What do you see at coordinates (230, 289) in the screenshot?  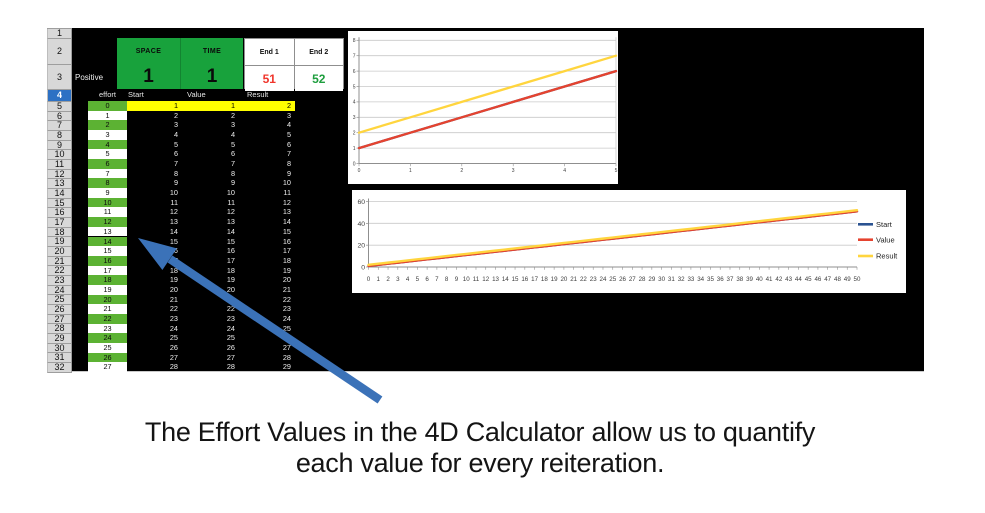 I see `value-cell: 20` at bounding box center [230, 289].